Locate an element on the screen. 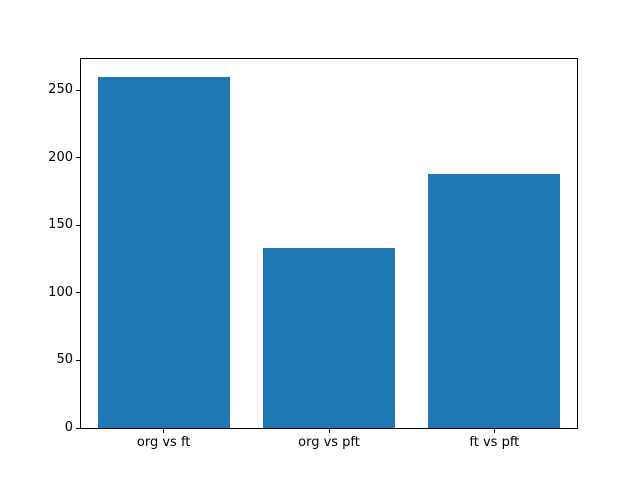 Image resolution: width=640 pixels, height=480 pixels. y-tick-label: 250 is located at coordinates (60, 90).